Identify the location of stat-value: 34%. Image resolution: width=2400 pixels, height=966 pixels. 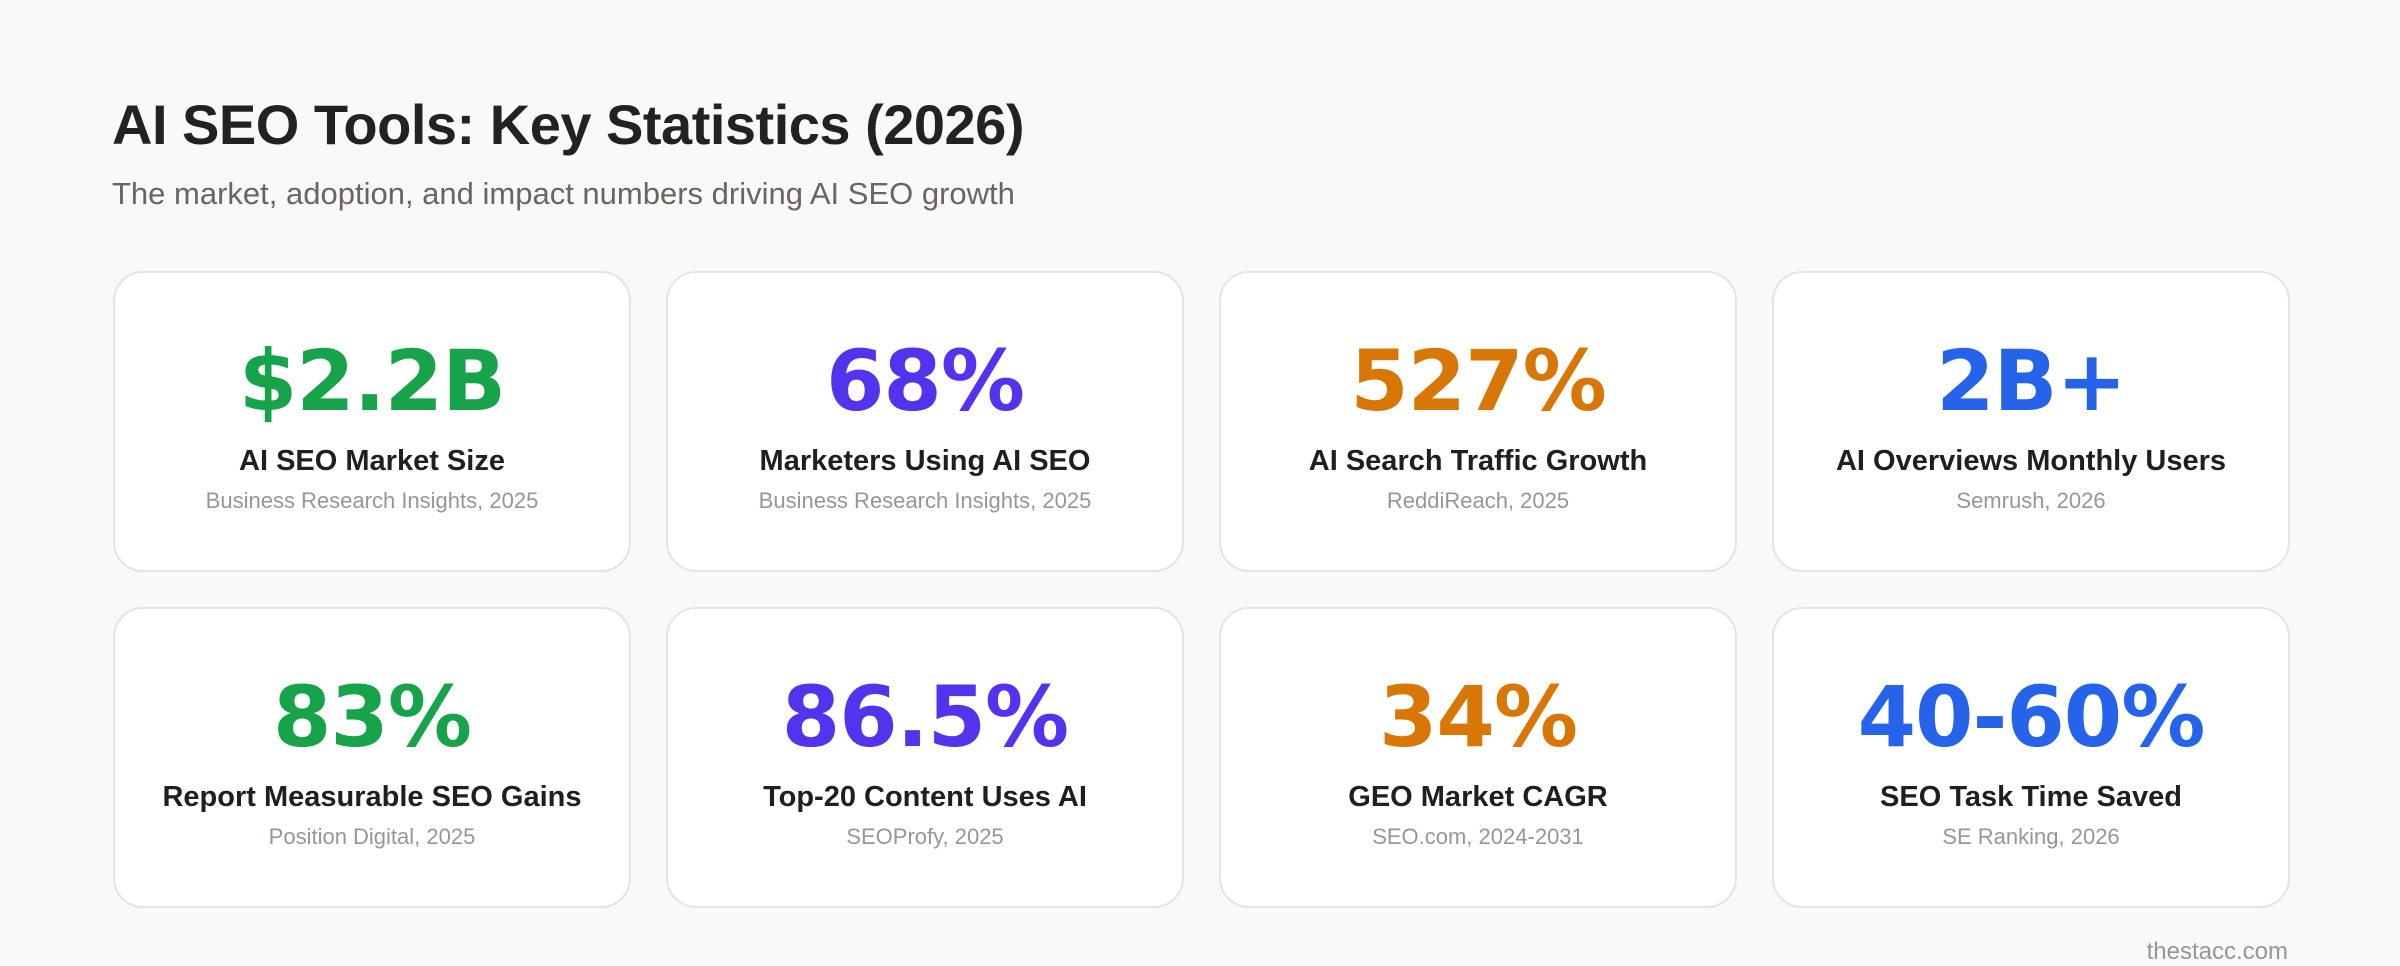
(1478, 717).